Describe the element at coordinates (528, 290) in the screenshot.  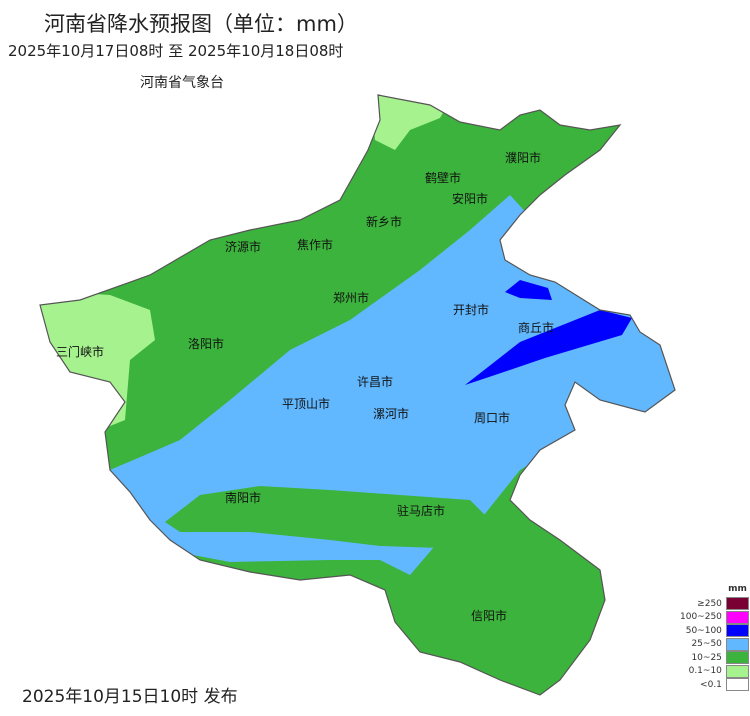
I see `zone-50-100-a` at that location.